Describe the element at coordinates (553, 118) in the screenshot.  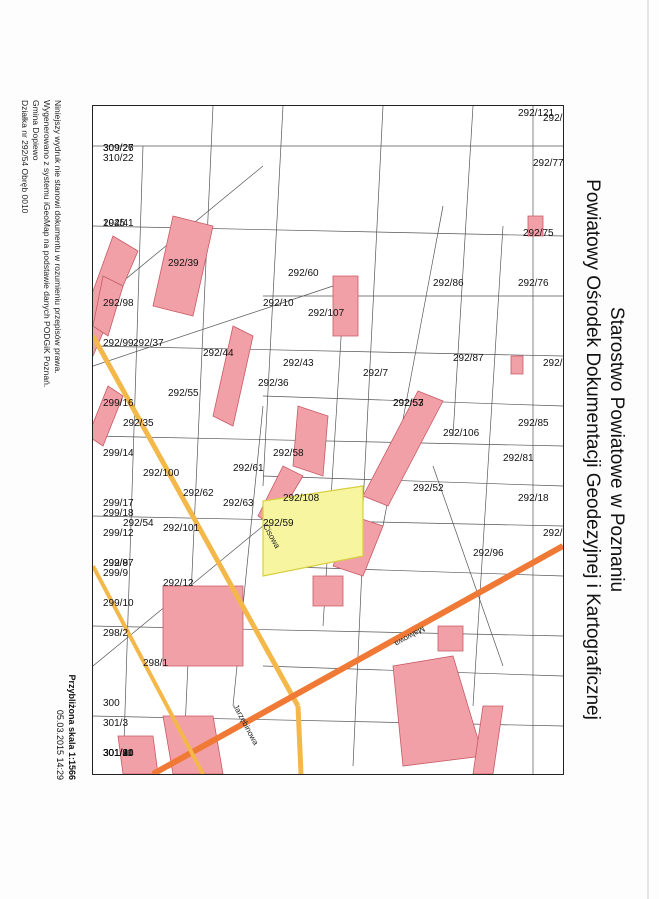
I see `parcel-label: 292/73` at that location.